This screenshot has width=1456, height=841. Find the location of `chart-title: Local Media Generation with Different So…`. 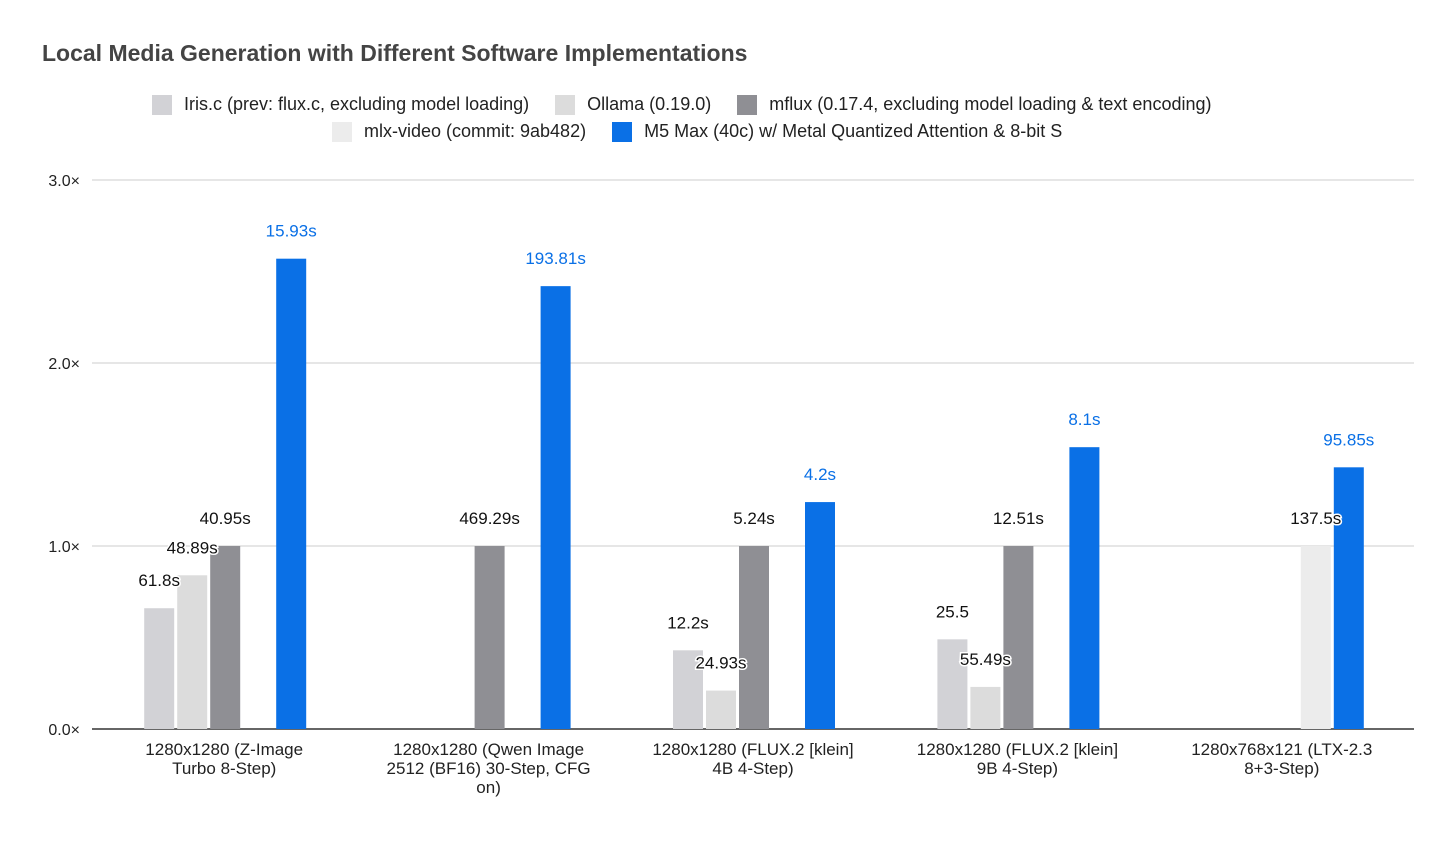

chart-title: Local Media Generation with Different So… is located at coordinates (395, 53).